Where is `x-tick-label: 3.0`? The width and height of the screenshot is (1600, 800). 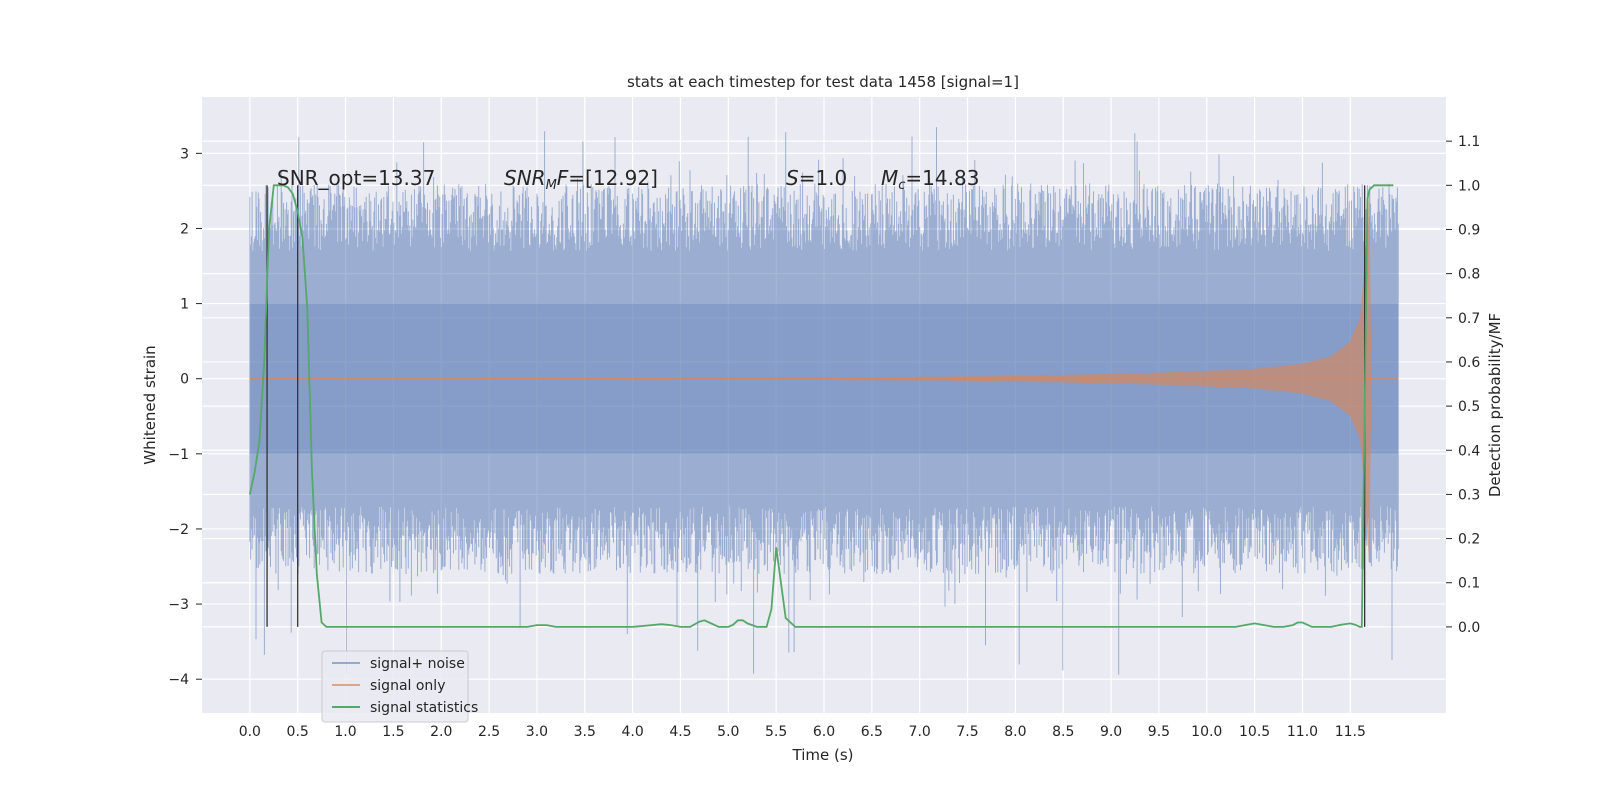
x-tick-label: 3.0 is located at coordinates (537, 732).